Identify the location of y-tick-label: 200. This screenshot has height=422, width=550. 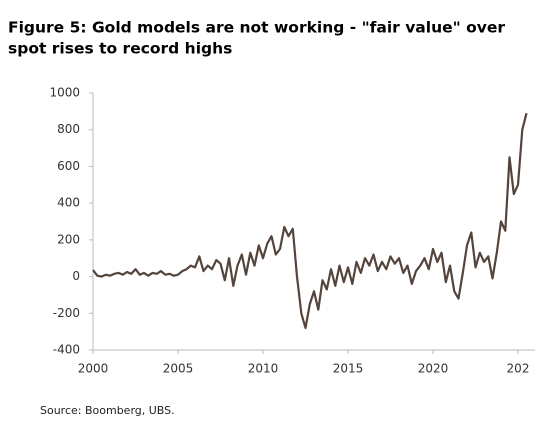
(68, 239).